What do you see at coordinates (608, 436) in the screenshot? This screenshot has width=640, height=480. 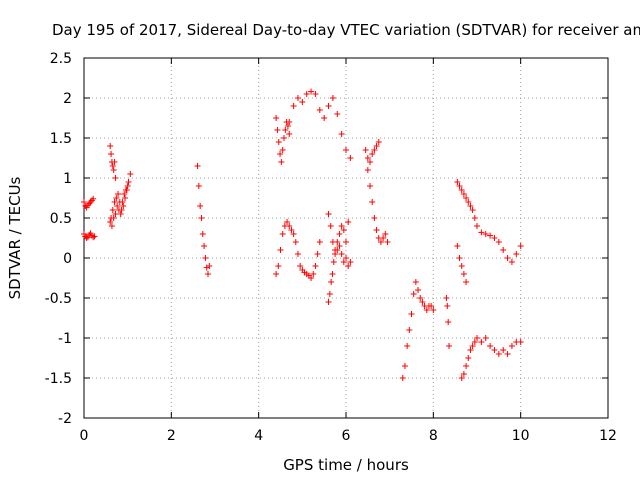 I see `x-tick-label: 12` at bounding box center [608, 436].